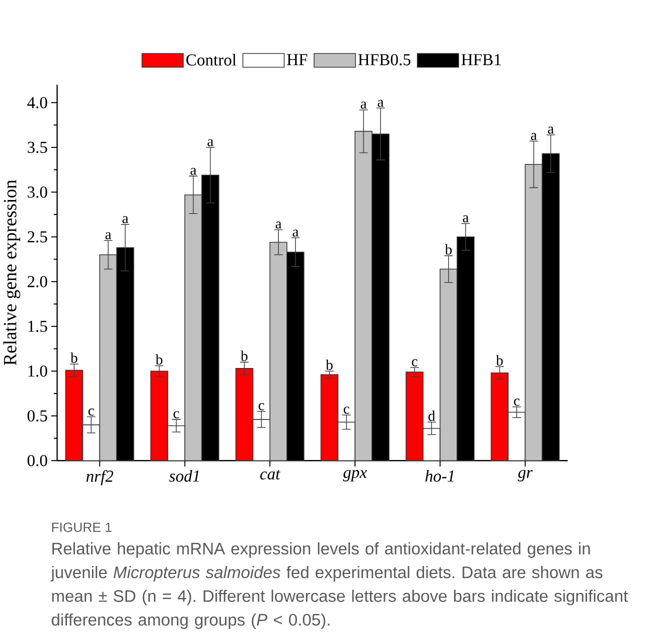 The width and height of the screenshot is (651, 640). What do you see at coordinates (354, 476) in the screenshot?
I see `x-tick-label: gpx` at bounding box center [354, 476].